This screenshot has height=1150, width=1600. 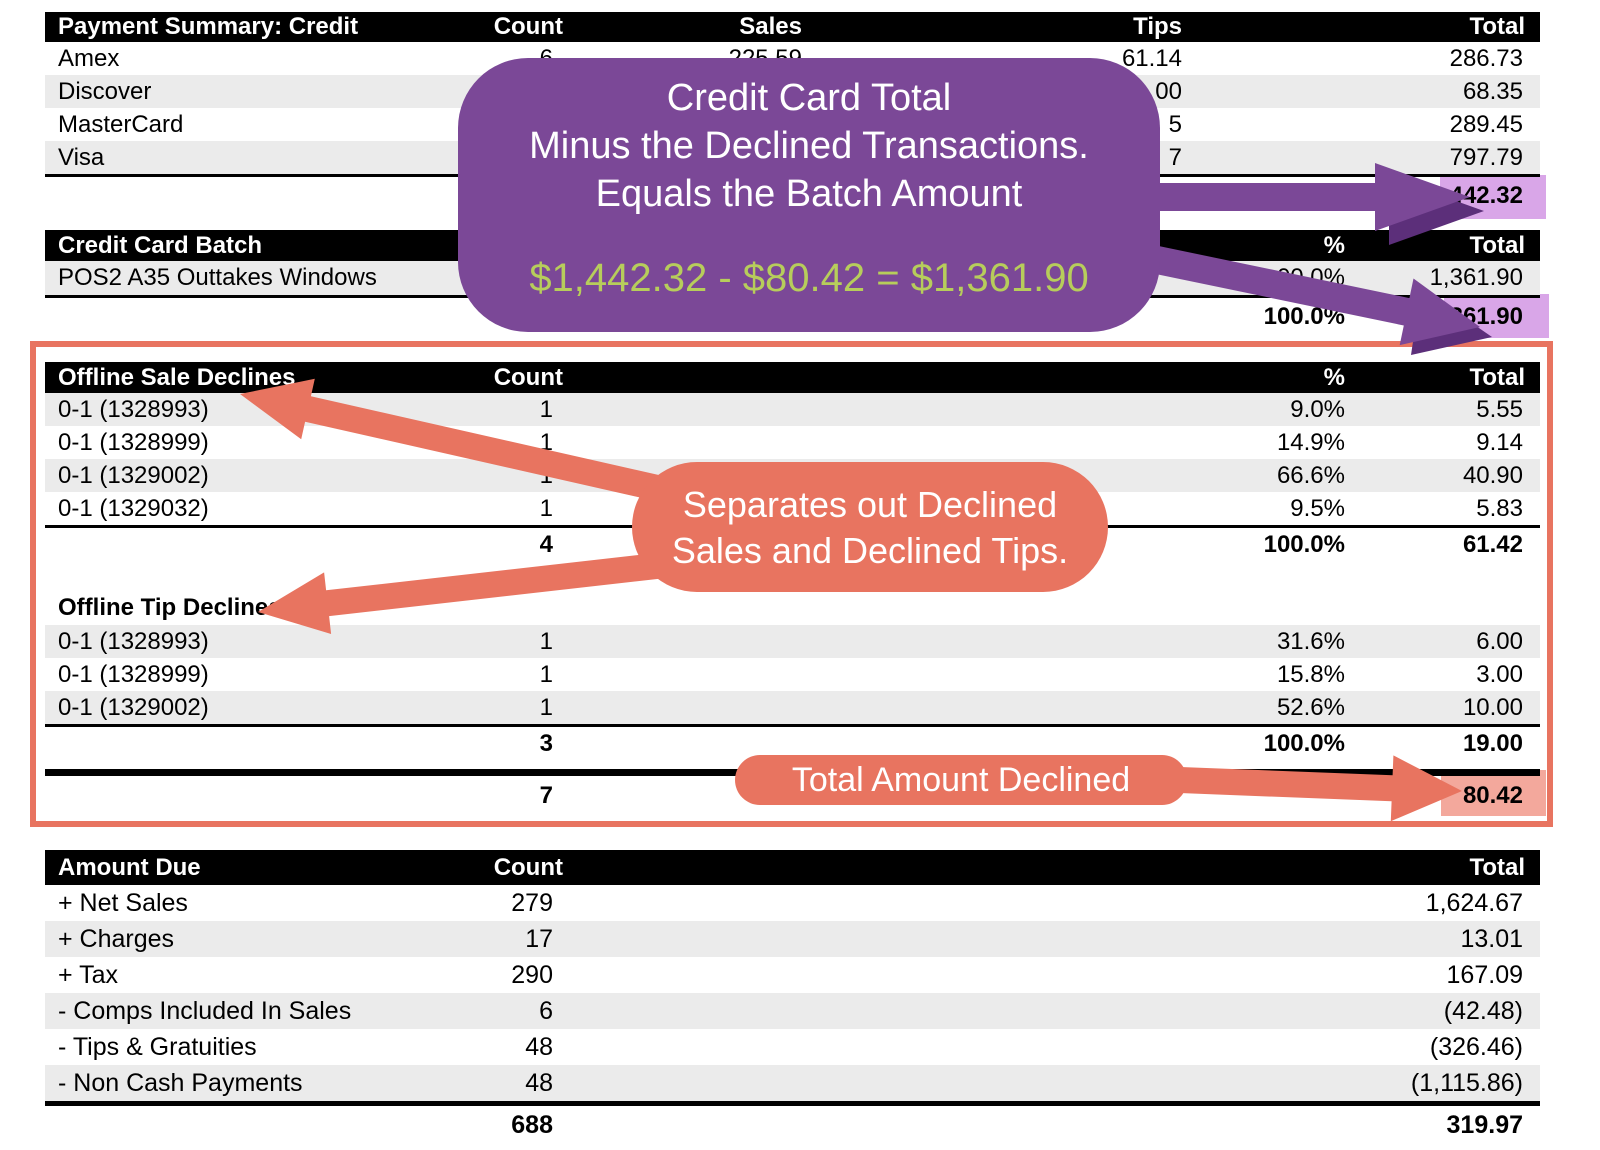 I want to click on table-row: - Non Cash Payments 48 (1,115.86), so click(x=792, y=1083).